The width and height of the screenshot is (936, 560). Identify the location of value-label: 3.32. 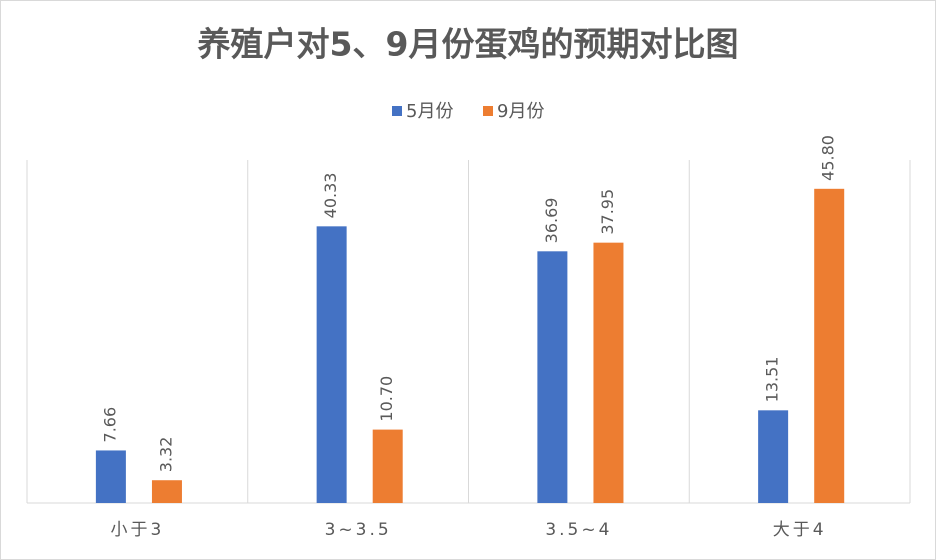
(165, 455).